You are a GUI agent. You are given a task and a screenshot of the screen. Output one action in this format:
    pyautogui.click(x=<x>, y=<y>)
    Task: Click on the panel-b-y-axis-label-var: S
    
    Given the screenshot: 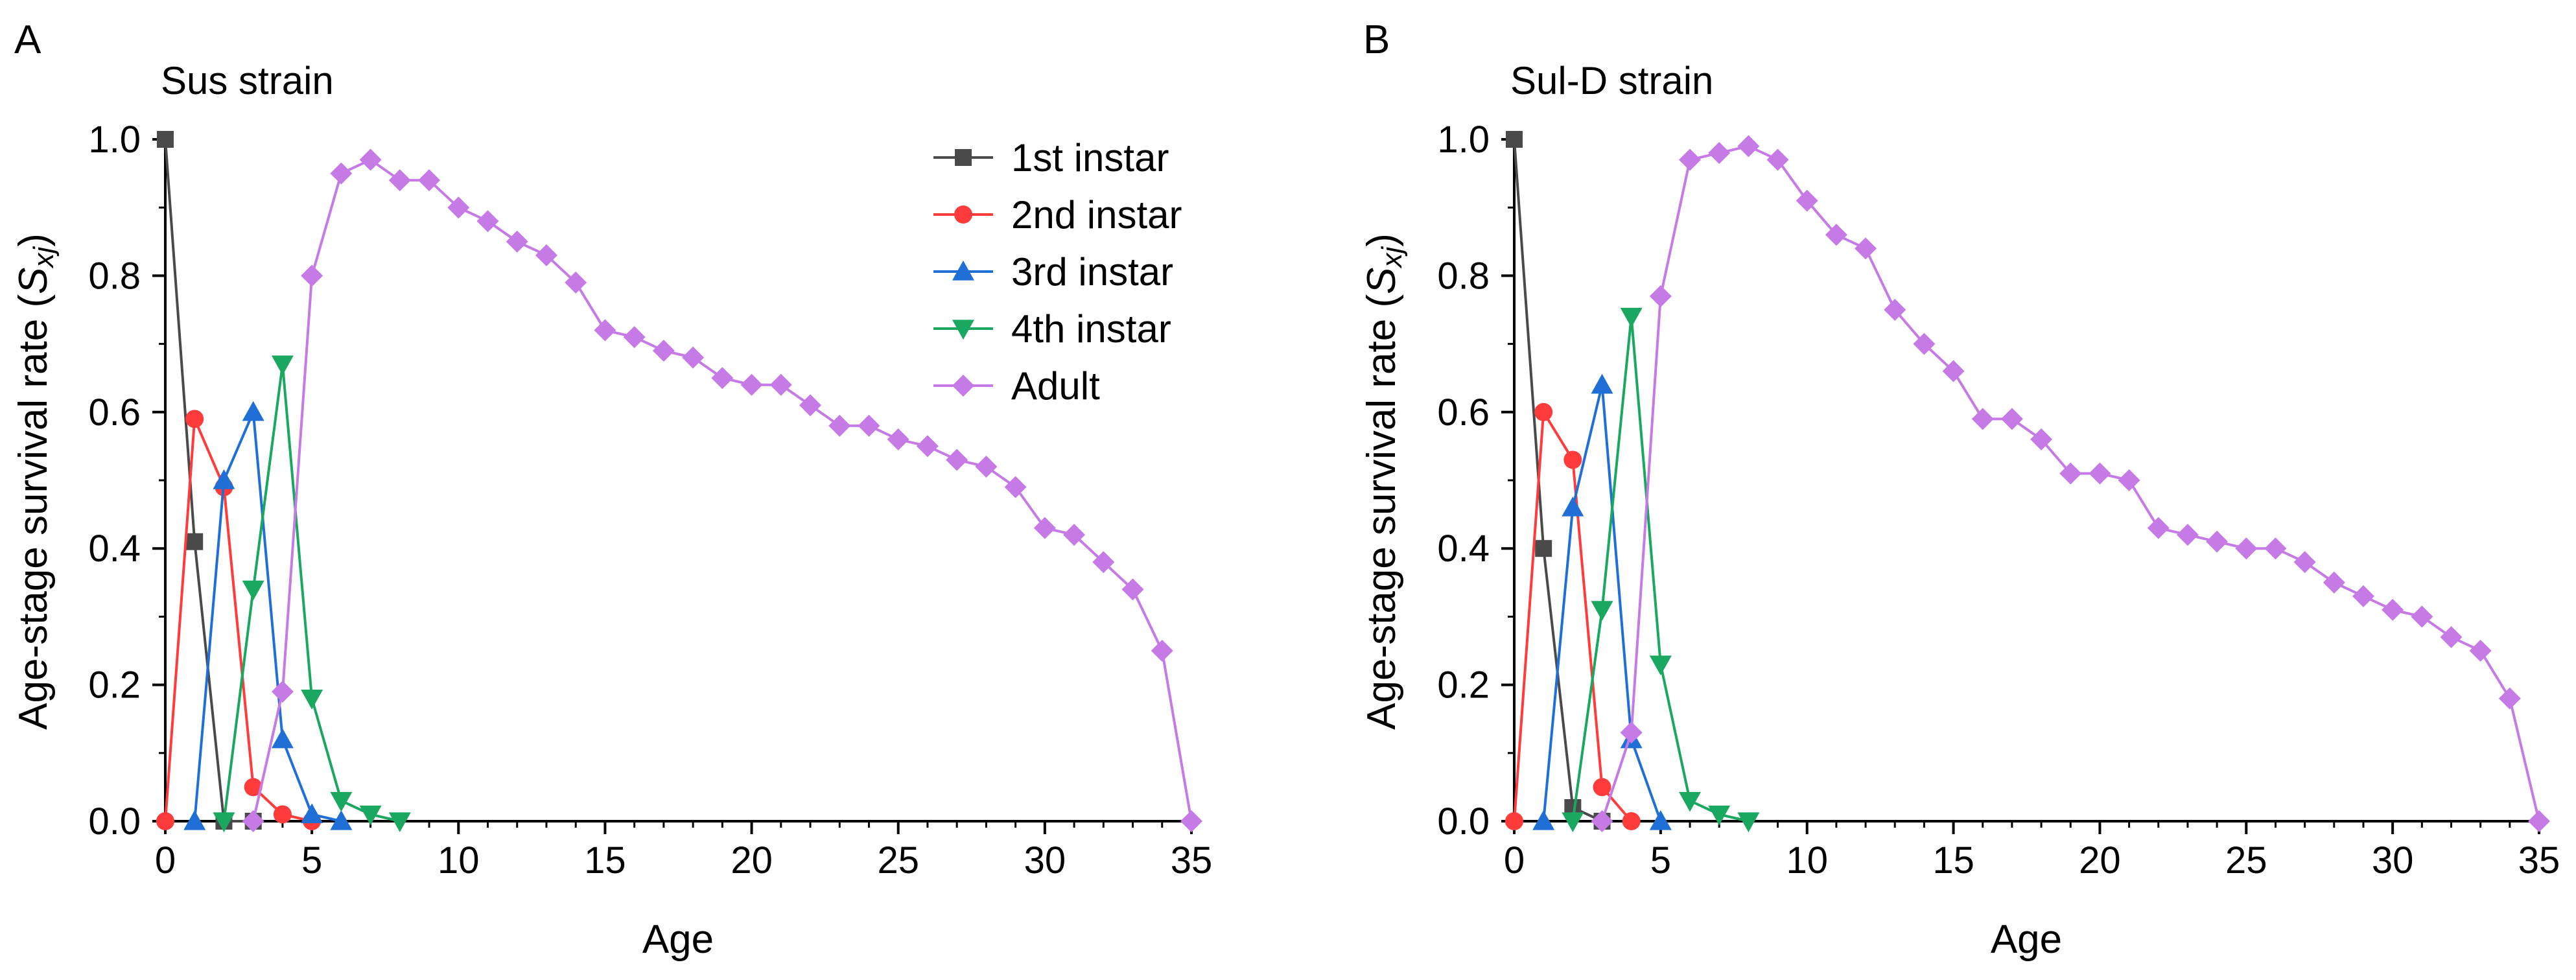 What is the action you would take?
    pyautogui.click(x=1381, y=281)
    